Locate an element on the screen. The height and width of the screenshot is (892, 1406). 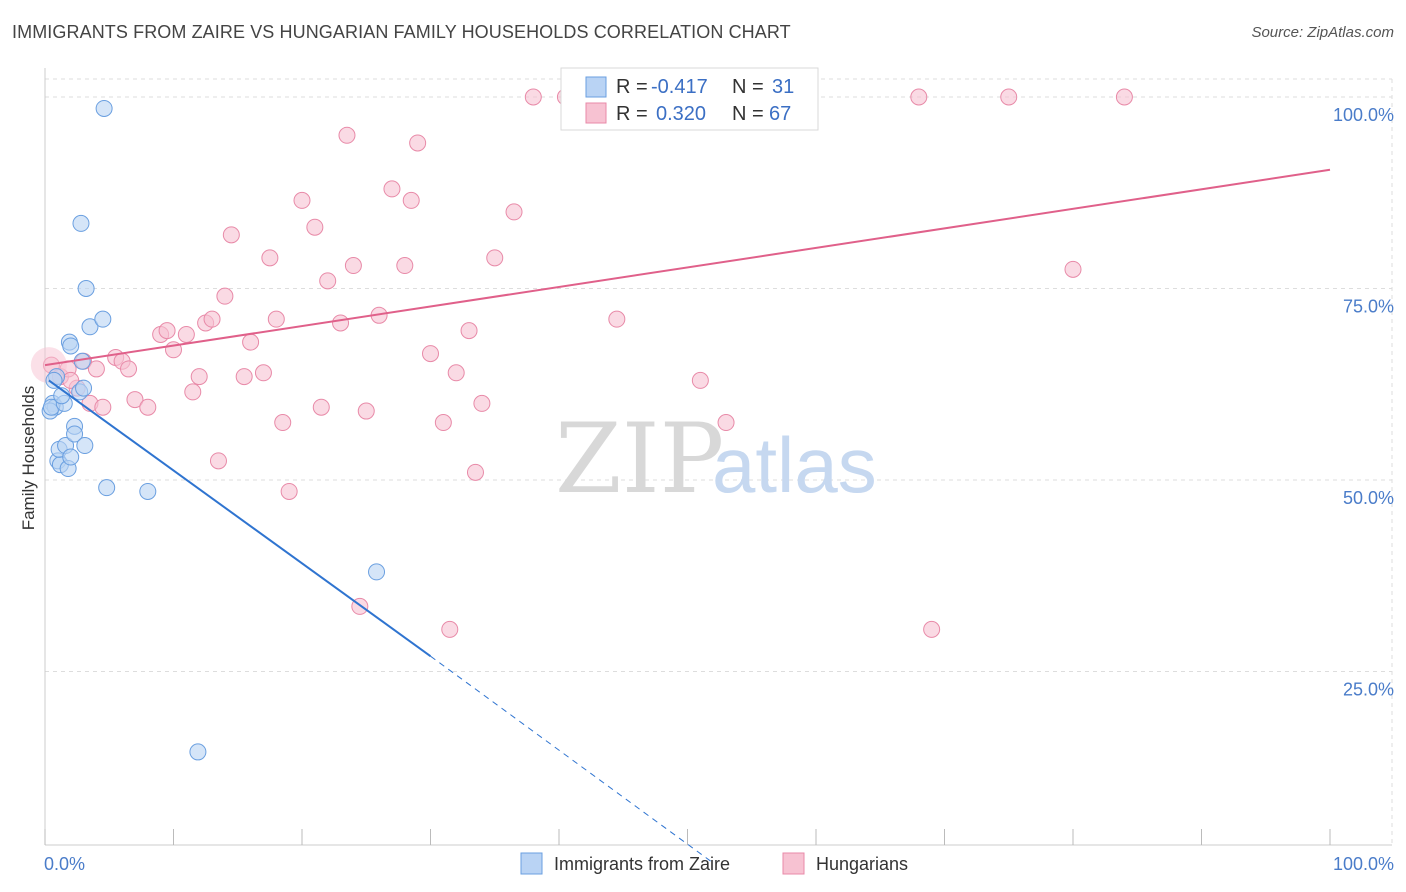
legend-r-label-blue: R = is located at coordinates (632, 87).